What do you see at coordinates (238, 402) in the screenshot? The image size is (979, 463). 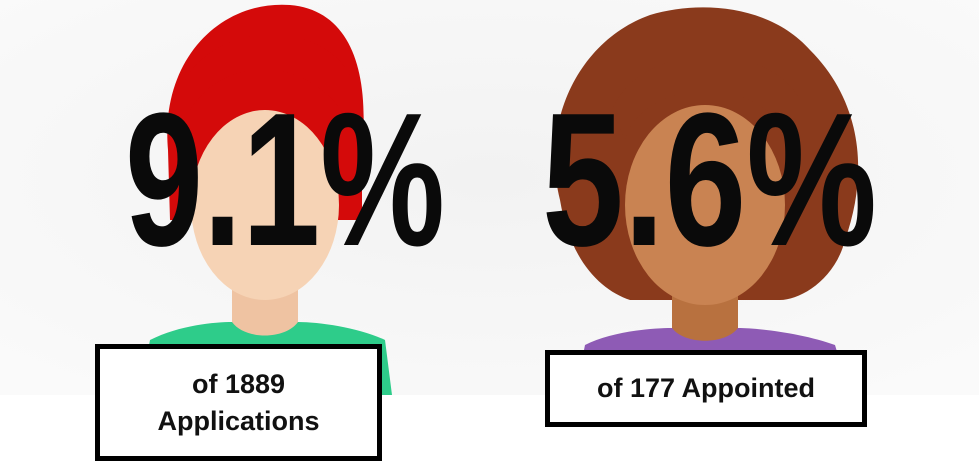 I see `caption-box: of 1889 Applications` at bounding box center [238, 402].